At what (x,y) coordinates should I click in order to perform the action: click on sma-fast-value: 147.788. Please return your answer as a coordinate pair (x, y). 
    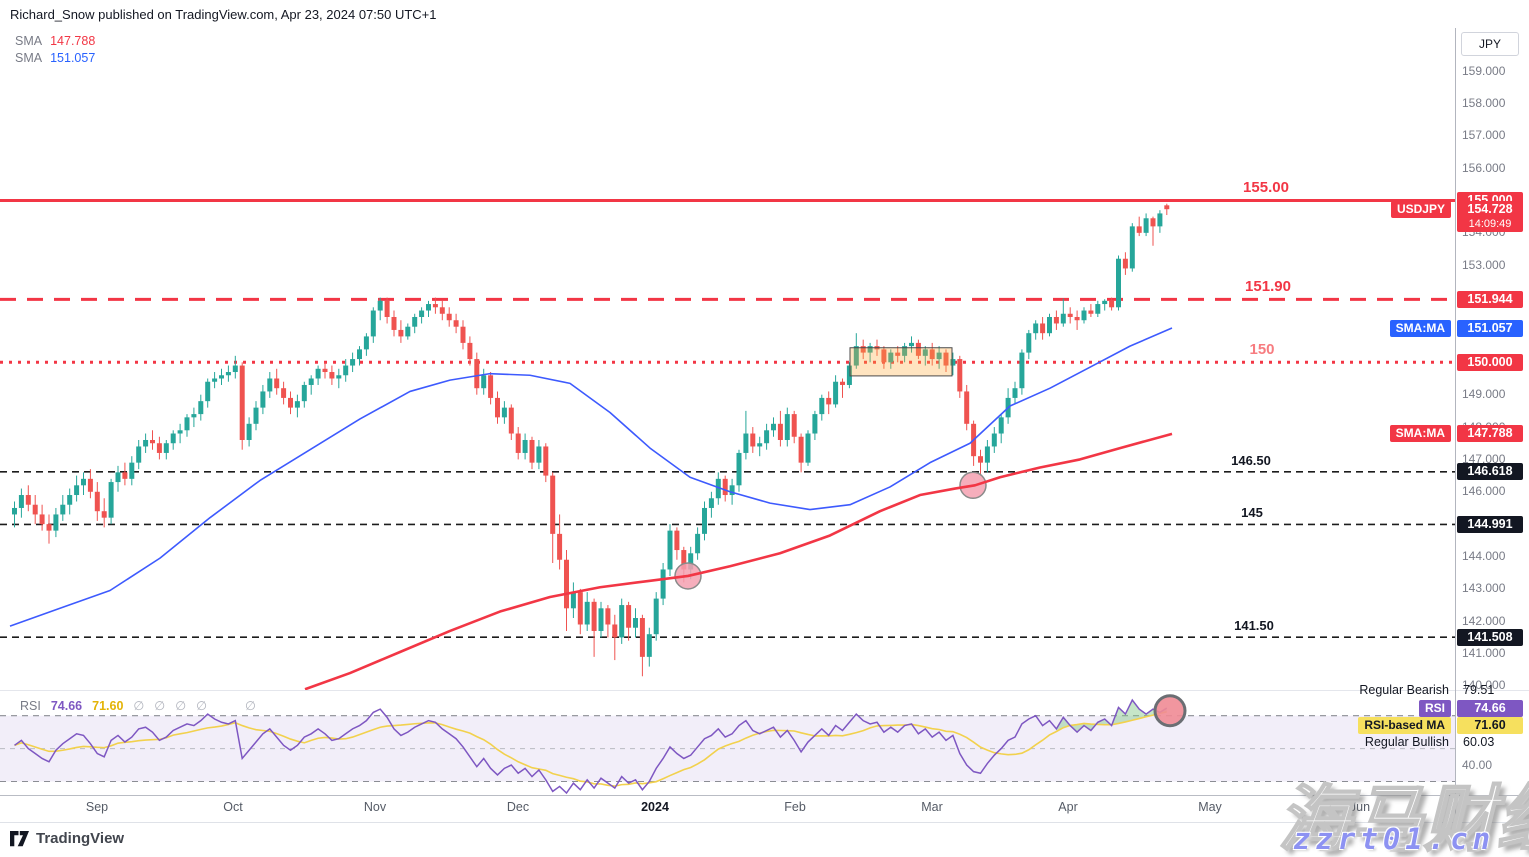
    Looking at the image, I should click on (73, 41).